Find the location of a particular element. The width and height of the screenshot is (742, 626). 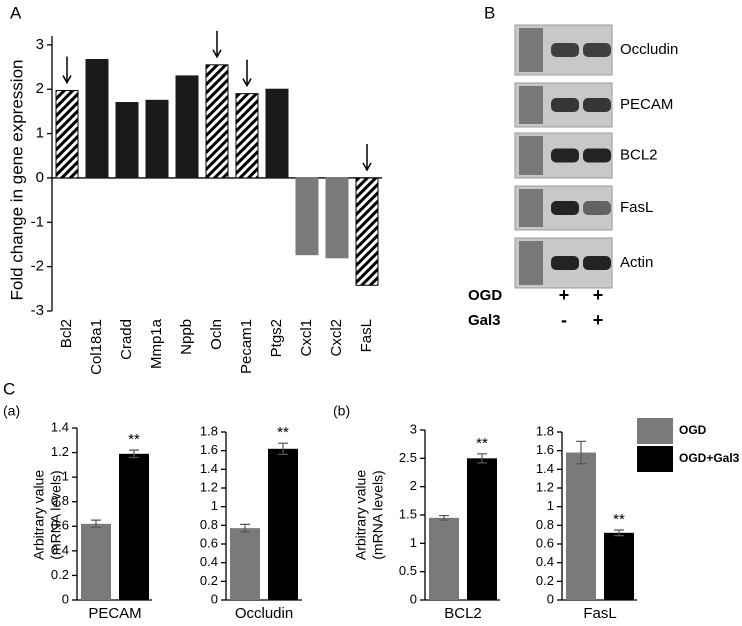

x-tick-label: Cxcl2 is located at coordinates (336, 338).